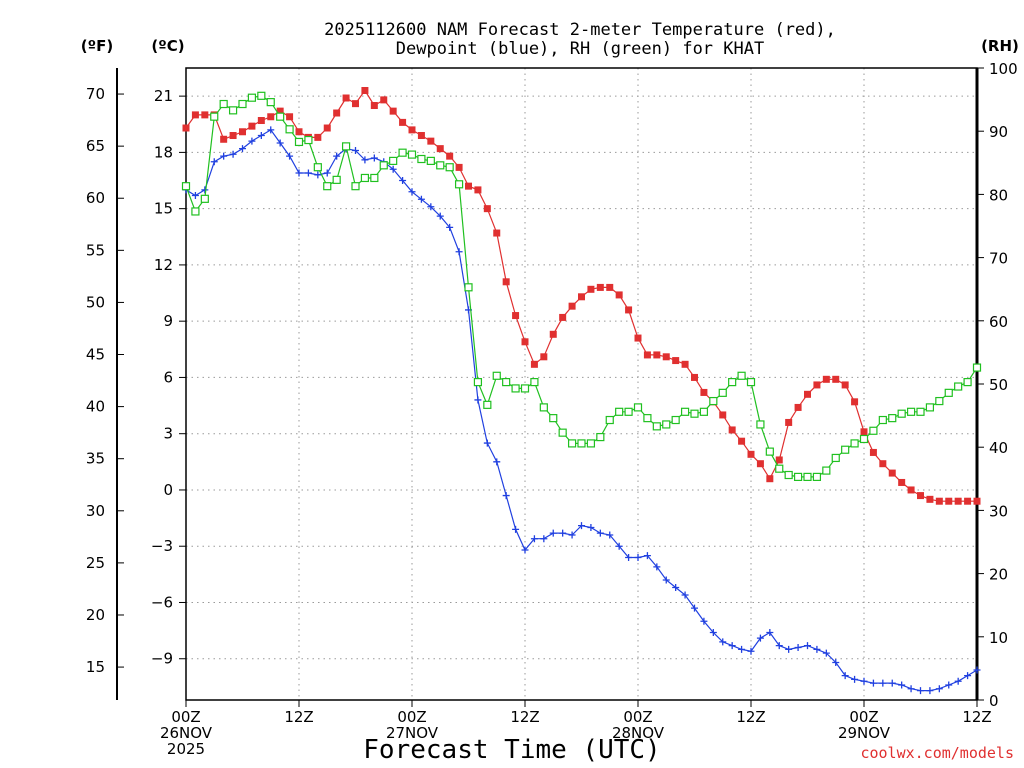 The height and width of the screenshot is (768, 1024). What do you see at coordinates (95, 667) in the screenshot?
I see `fahrenheit-tick-label: 15` at bounding box center [95, 667].